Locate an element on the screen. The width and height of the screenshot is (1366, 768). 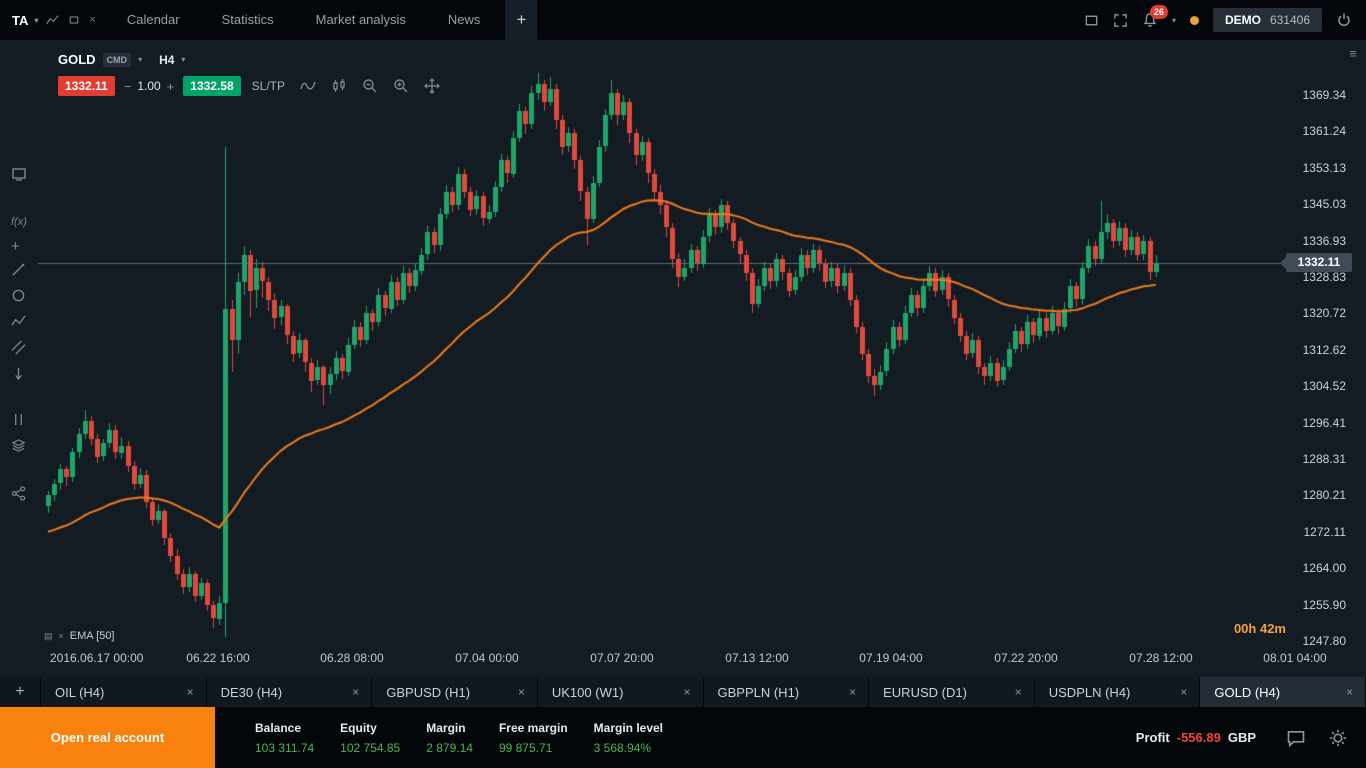
channel-icon is located at coordinates (18, 347).